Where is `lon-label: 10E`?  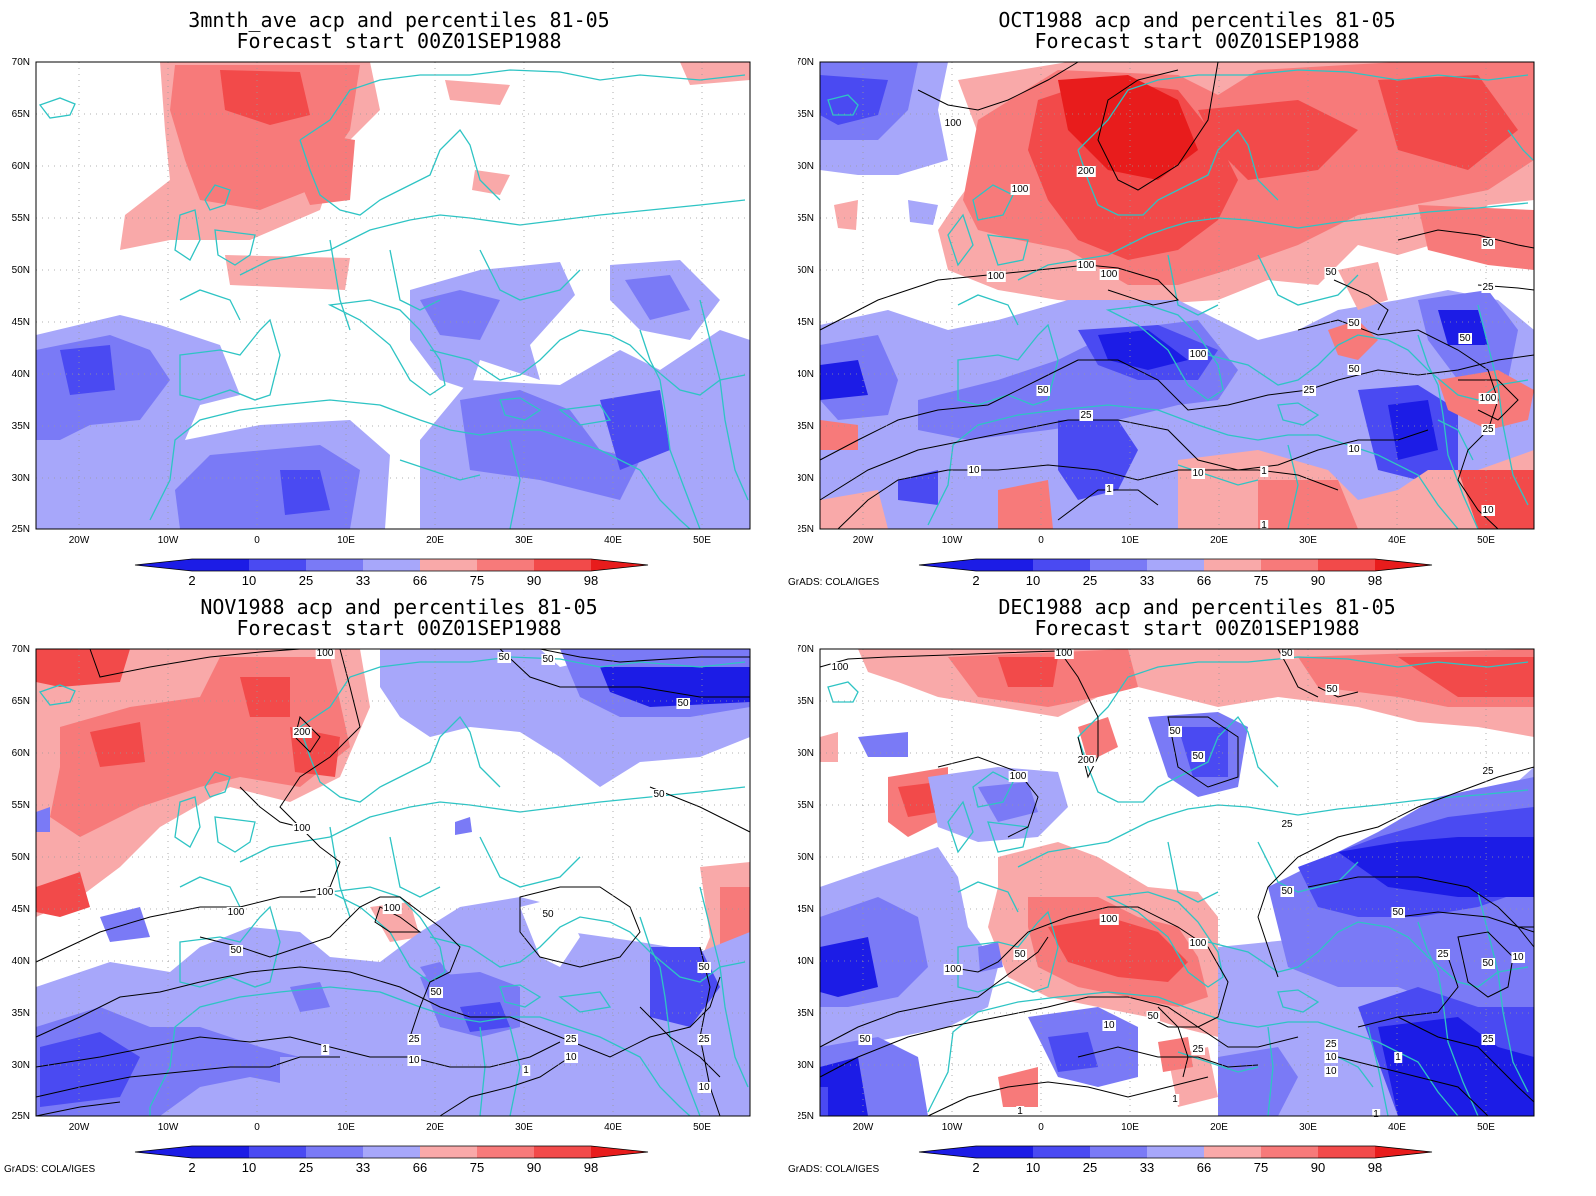
lon-label: 10E is located at coordinates (346, 1127).